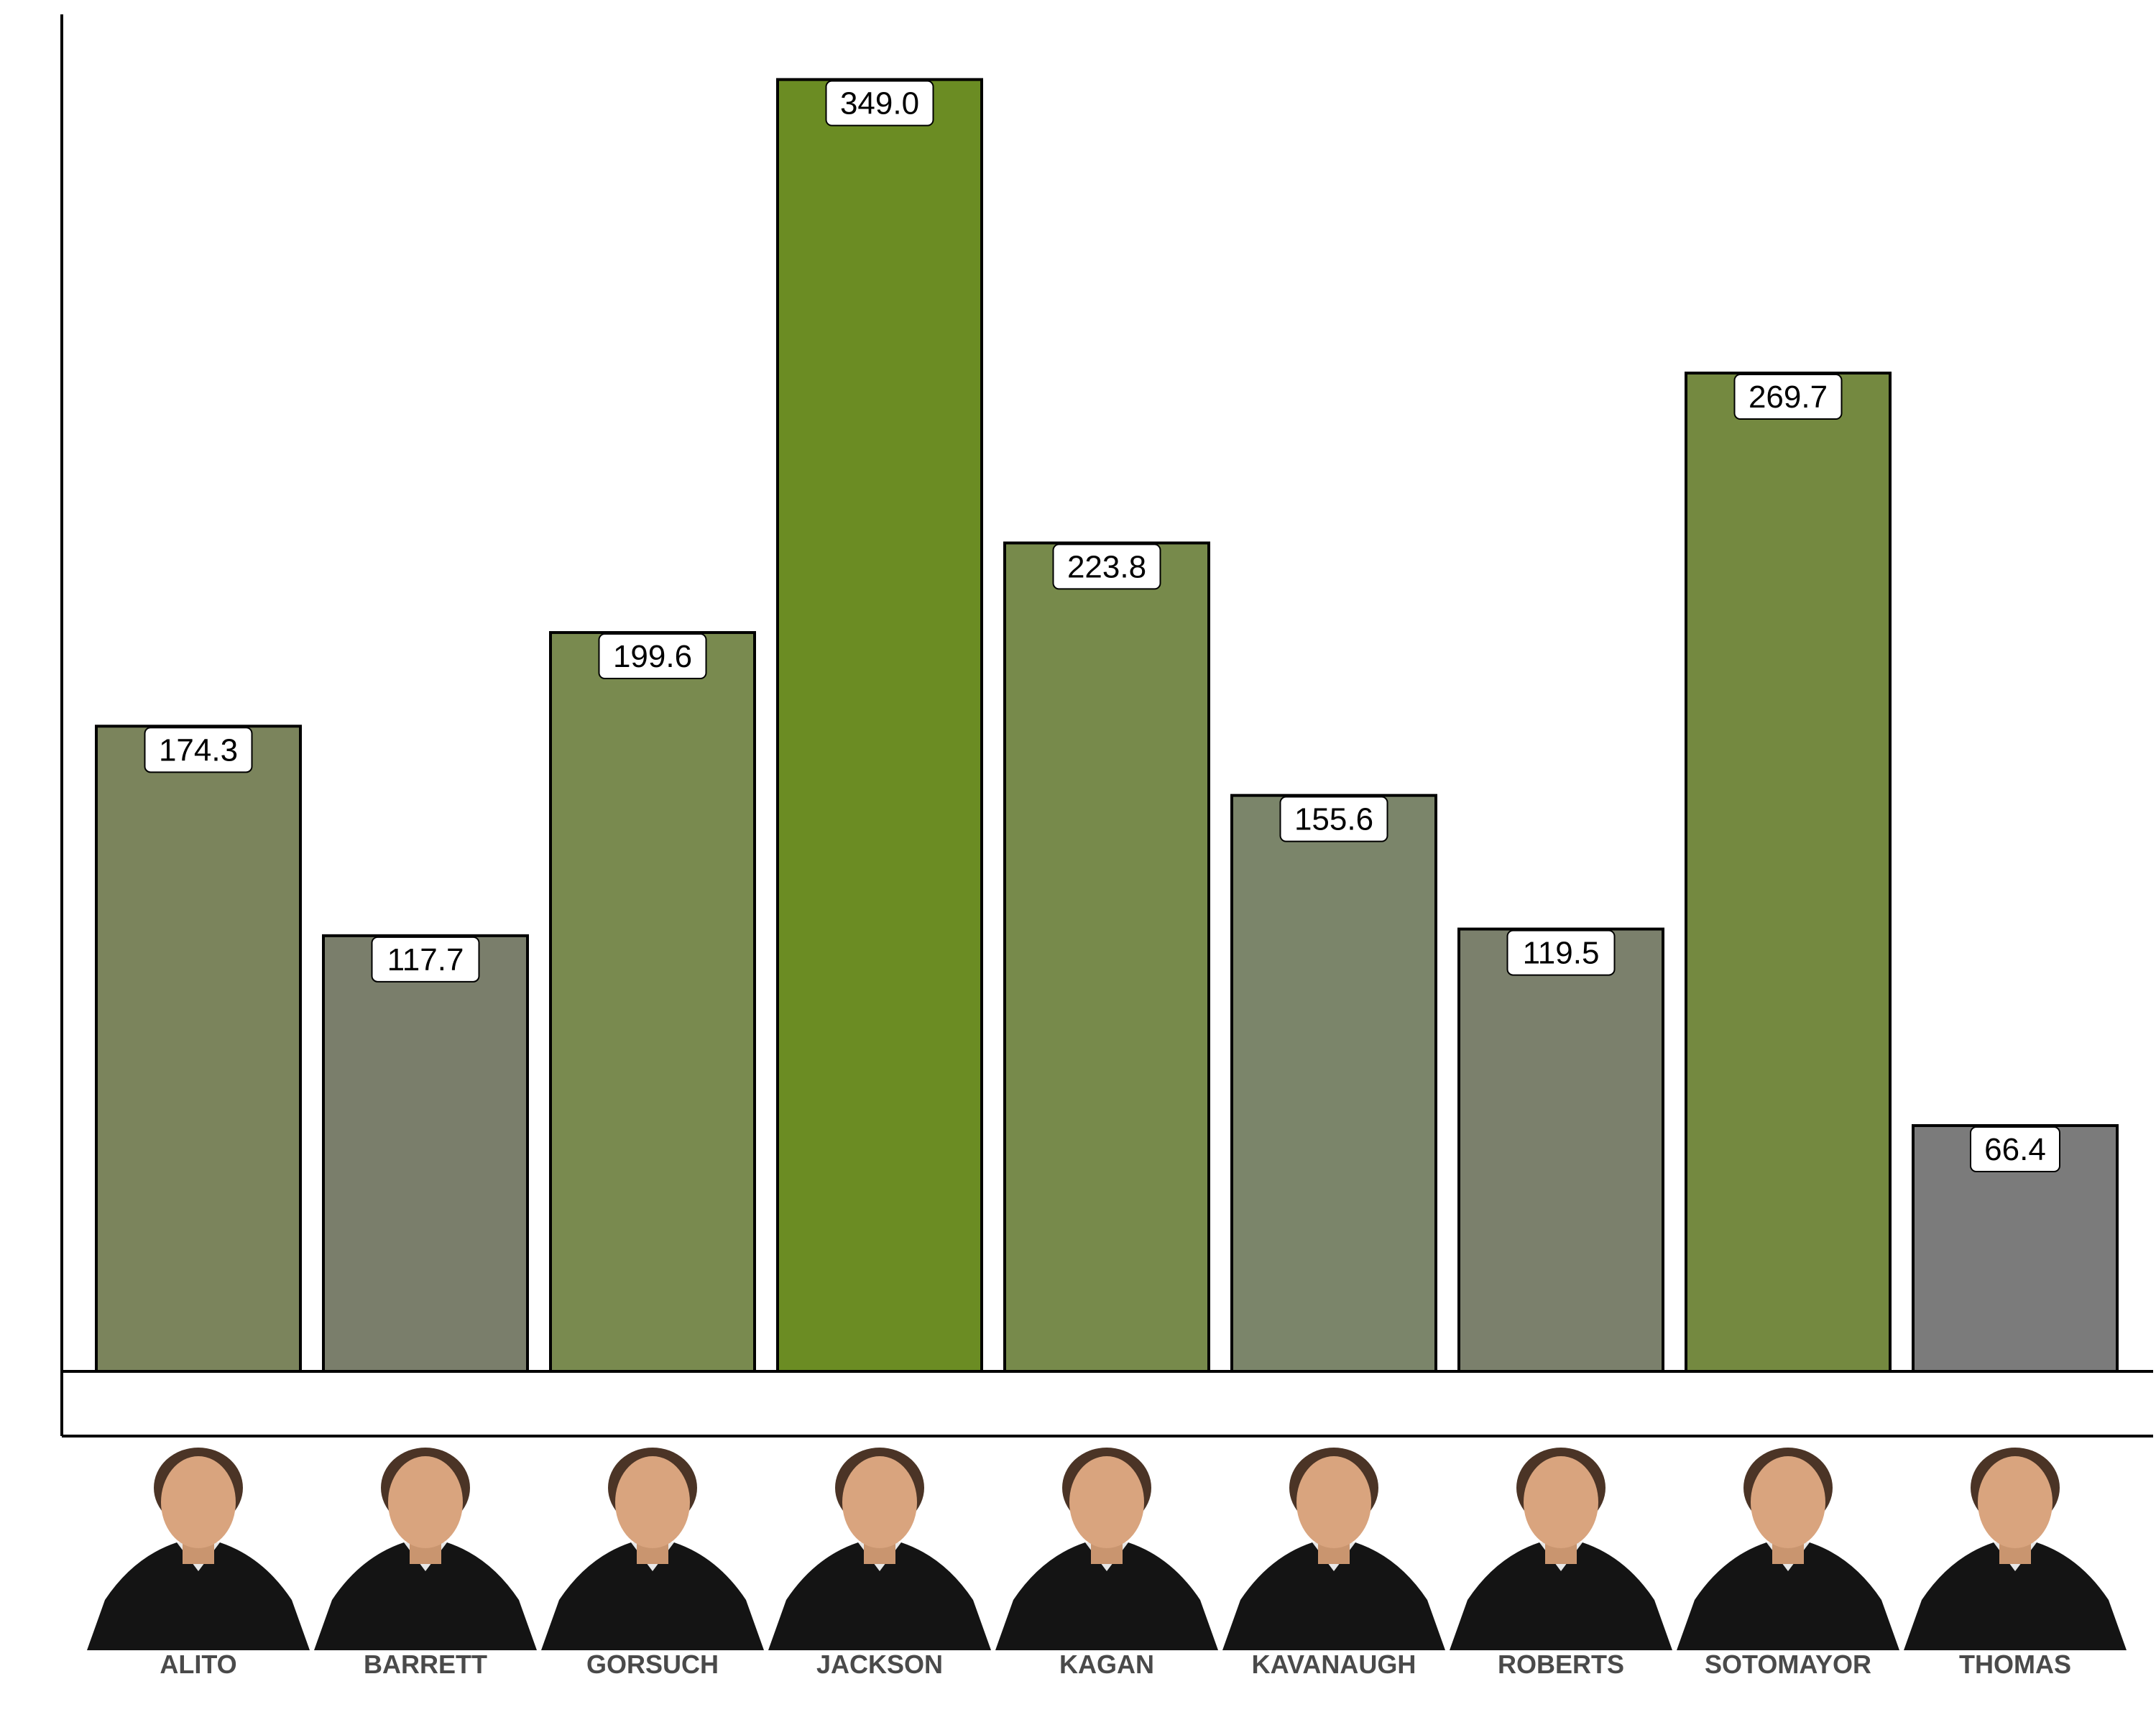  What do you see at coordinates (198, 1664) in the screenshot?
I see `category-label: ALITO` at bounding box center [198, 1664].